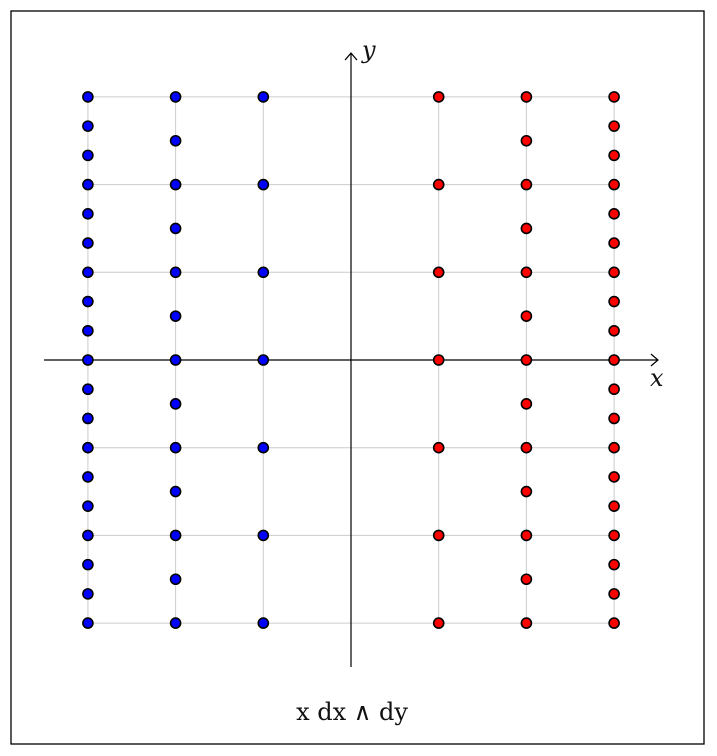  I want to click on caption-formula: x dx ∧ dy, so click(352, 712).